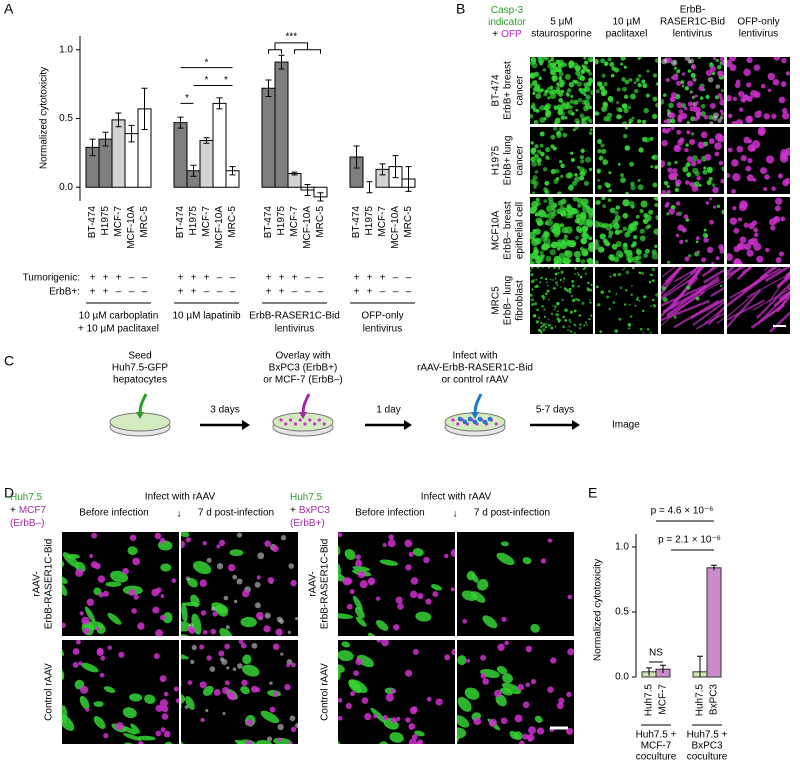  I want to click on cell-line-label: MCF-10A, so click(131, 227).